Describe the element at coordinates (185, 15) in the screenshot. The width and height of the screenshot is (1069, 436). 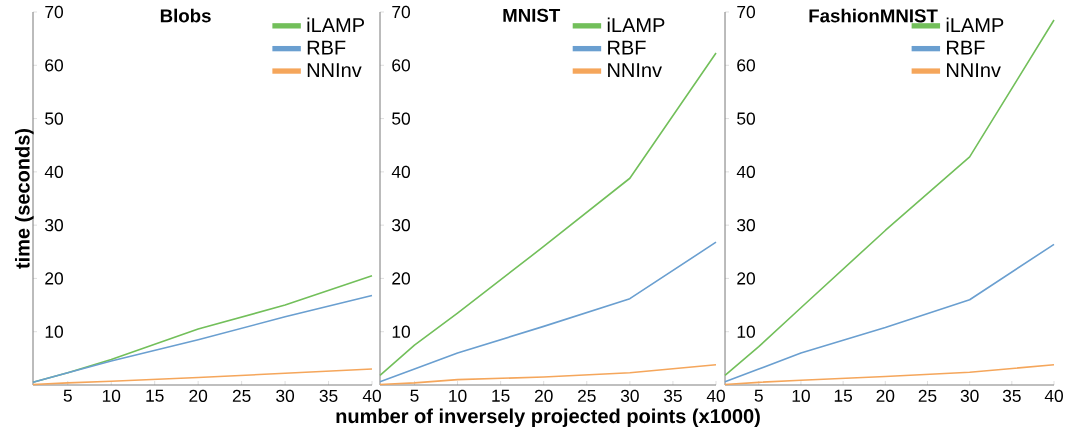
I see `chart-title: Blobs` at that location.